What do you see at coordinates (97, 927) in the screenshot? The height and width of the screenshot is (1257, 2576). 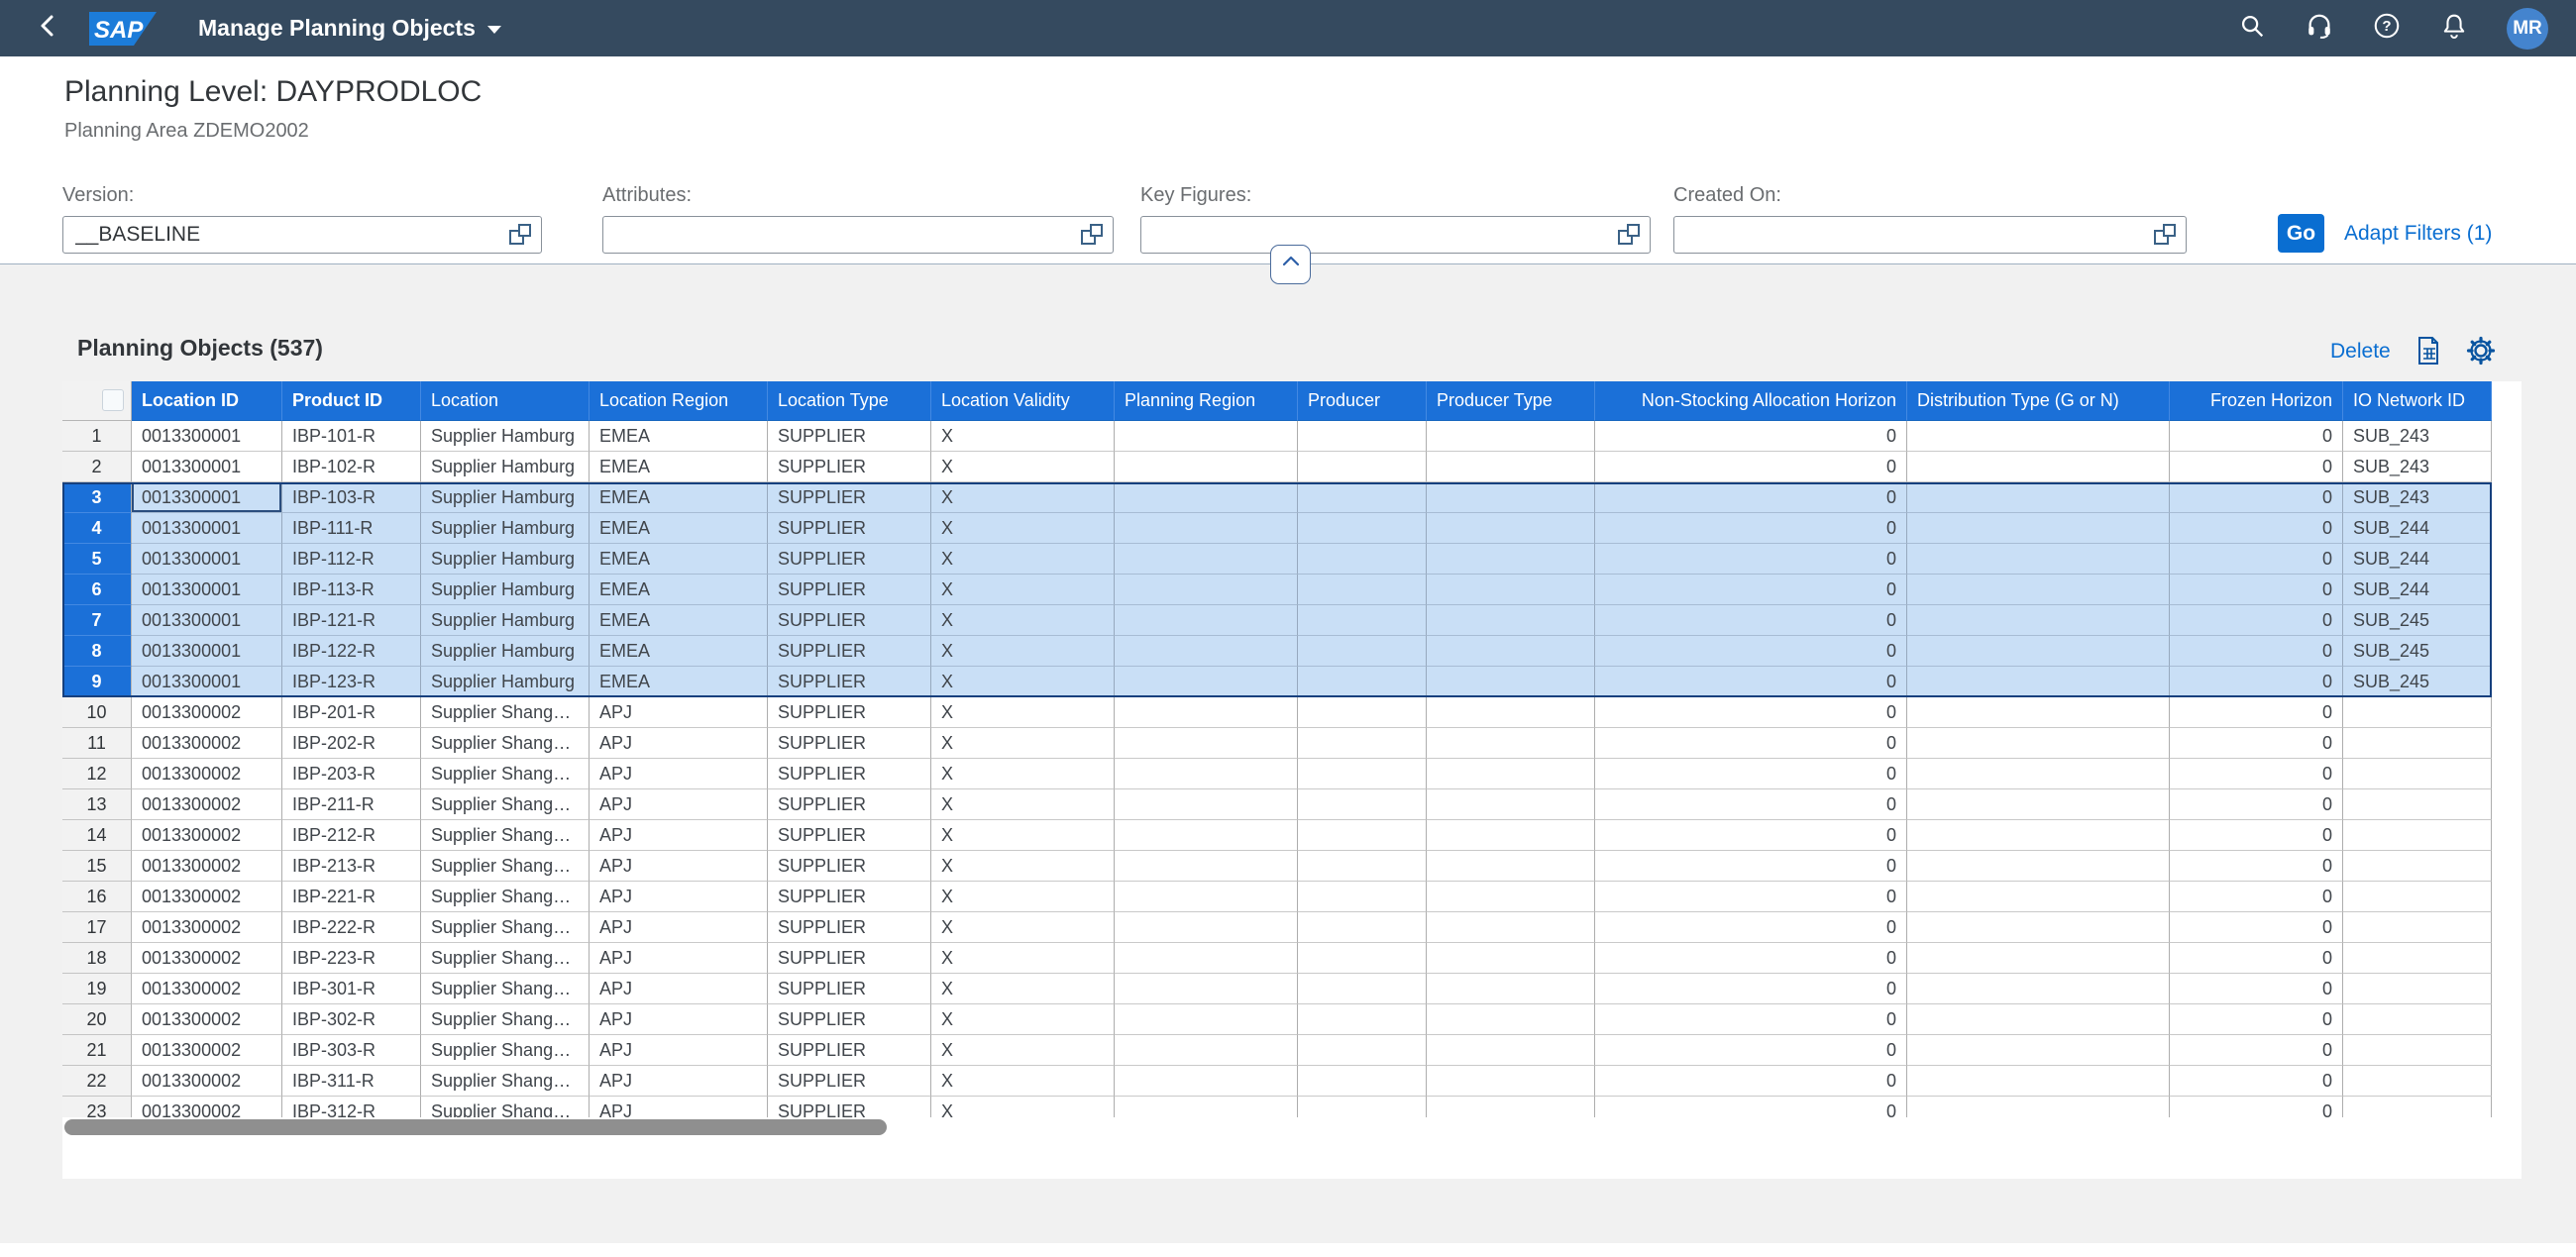 I see `row-number-cell: 17` at bounding box center [97, 927].